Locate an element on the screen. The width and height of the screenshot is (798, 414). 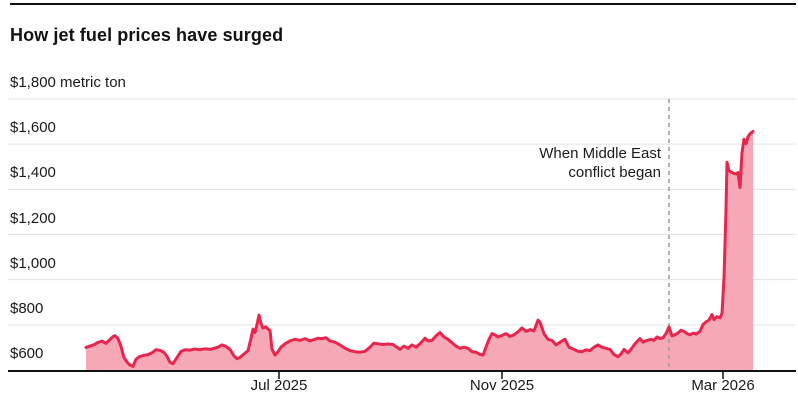
y-tick-label-1000: $1,000 is located at coordinates (33, 263).